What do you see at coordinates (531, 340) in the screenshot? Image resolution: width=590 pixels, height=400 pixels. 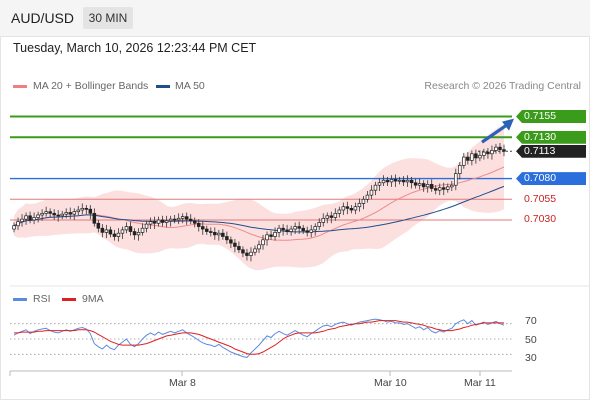 I see `rsi-tick-50: 50` at bounding box center [531, 340].